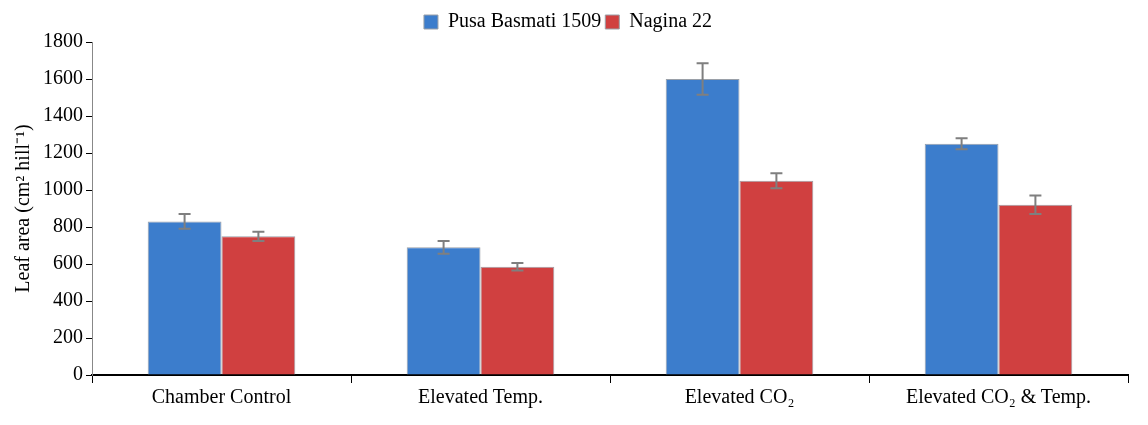 The height and width of the screenshot is (425, 1148). Describe the element at coordinates (739, 396) in the screenshot. I see `x-tick-label: Elevated CO₂` at that location.